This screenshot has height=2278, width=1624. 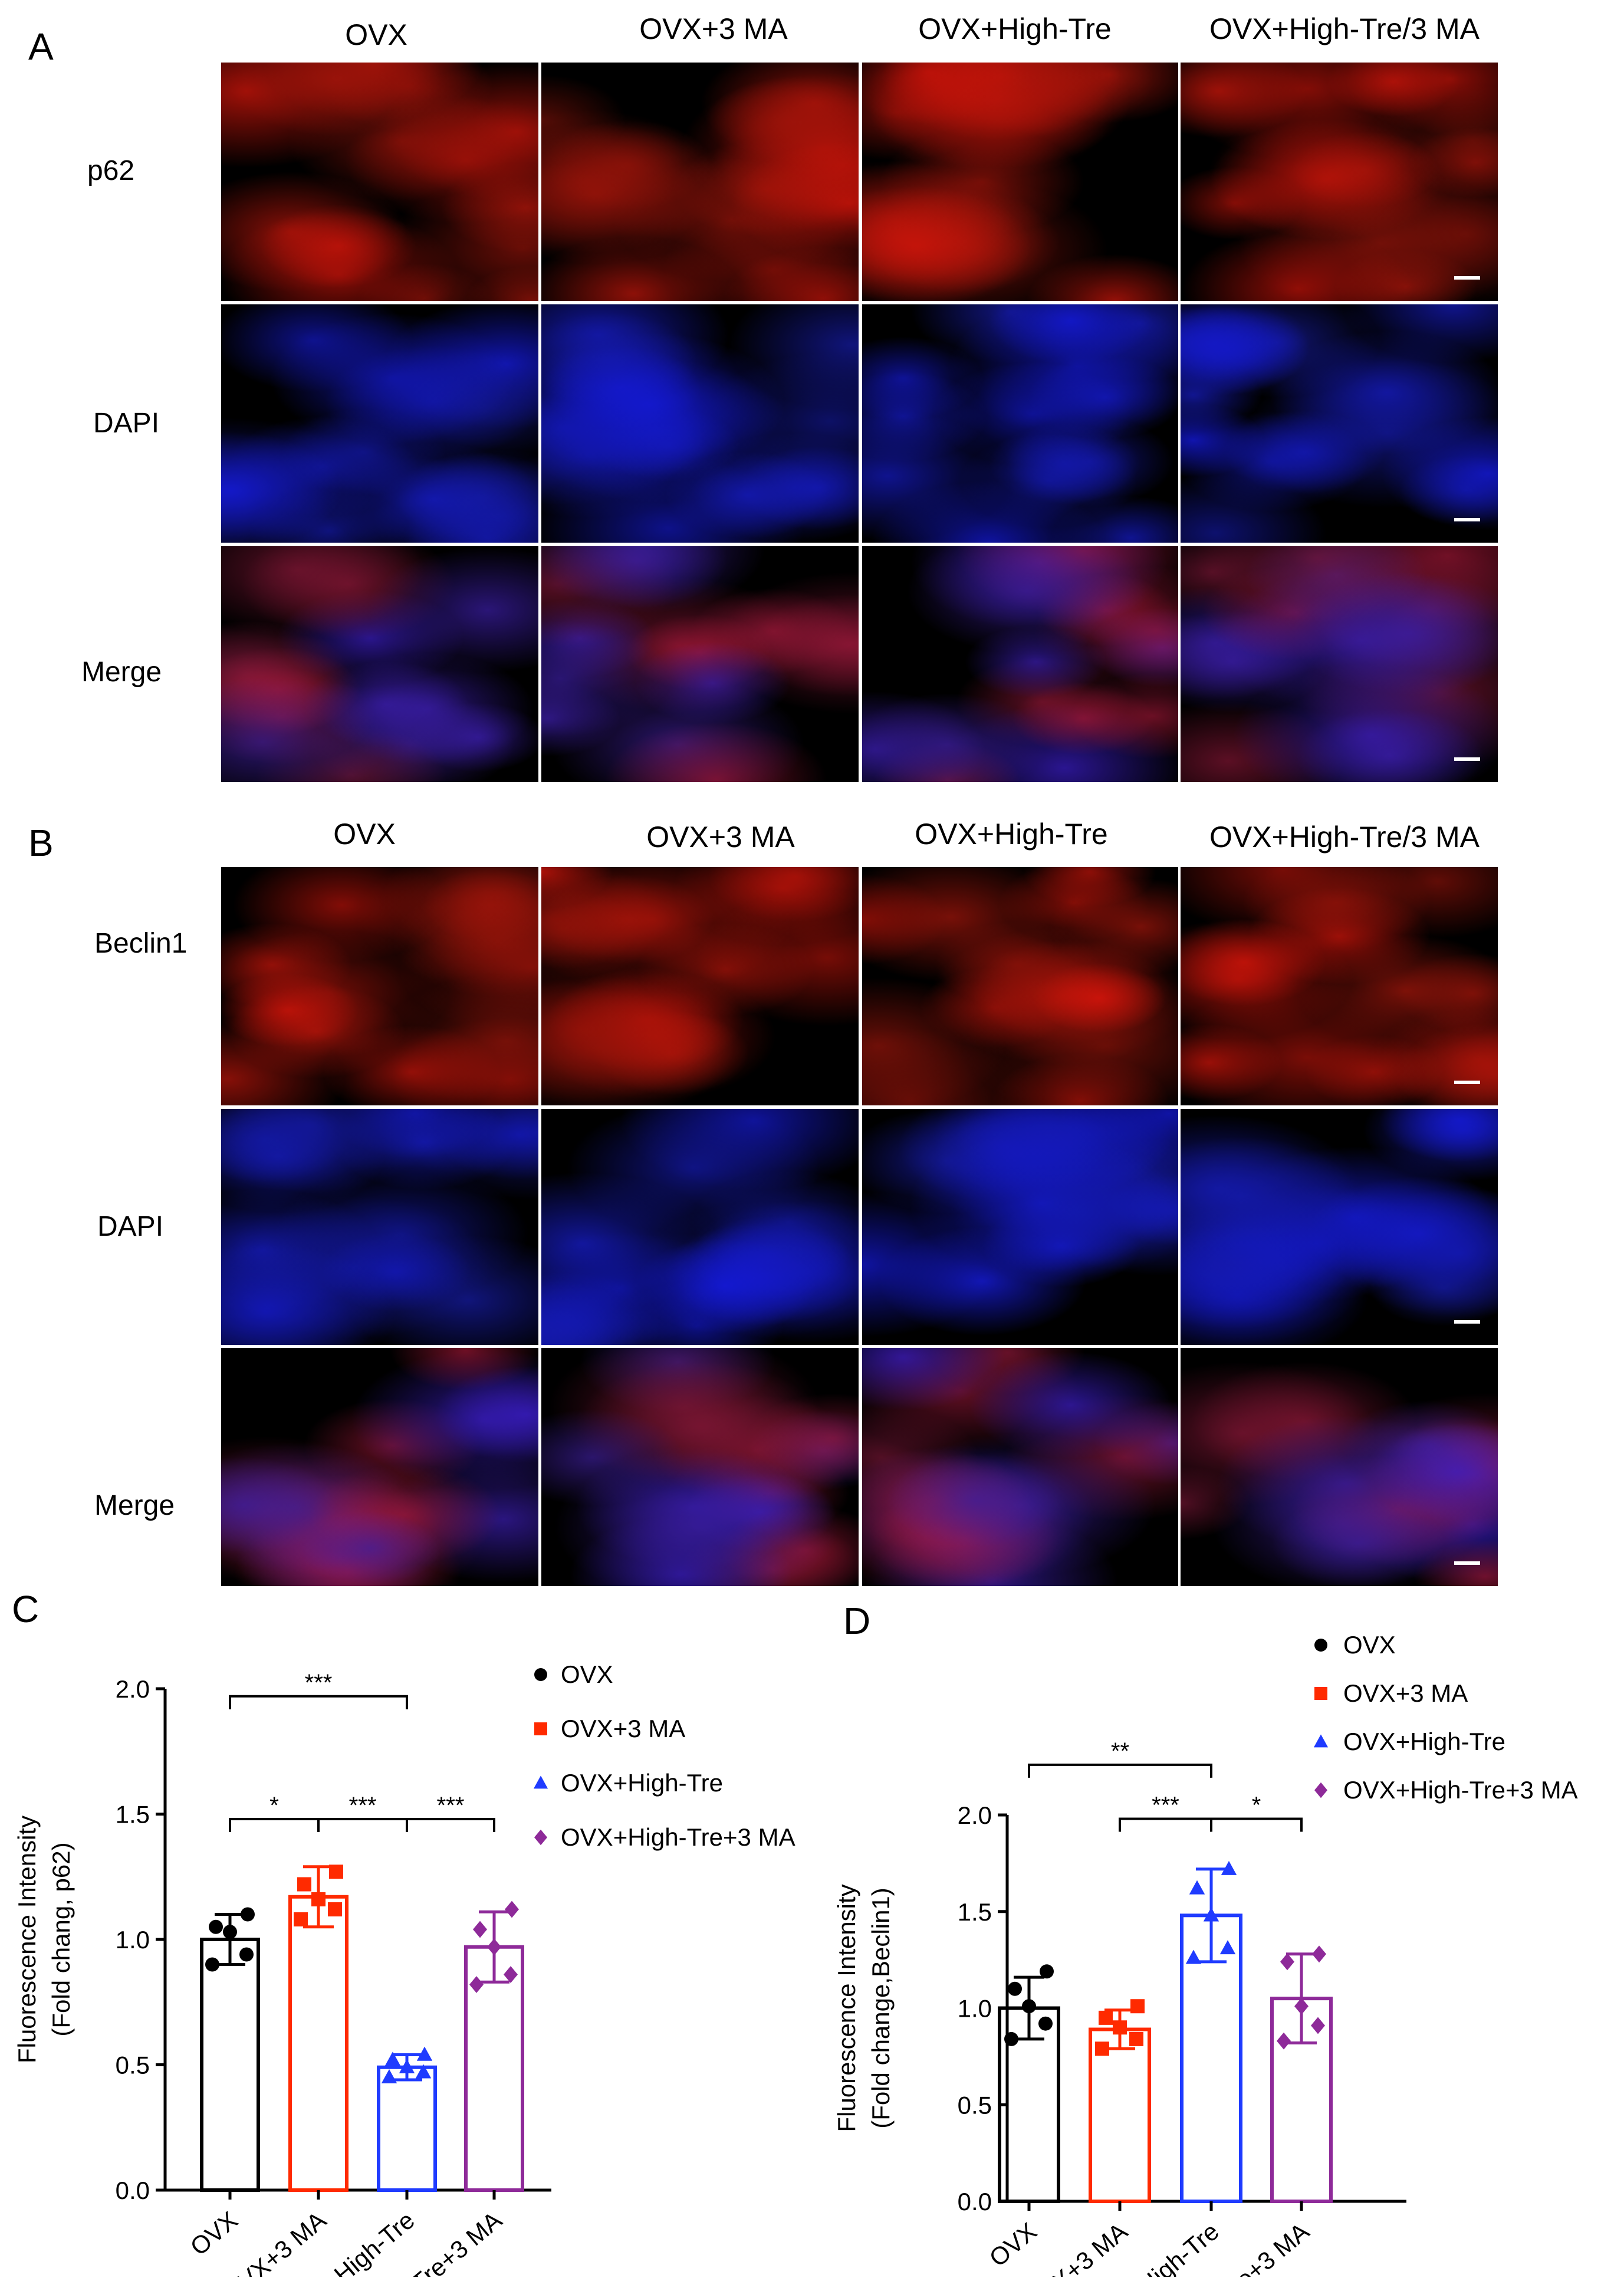 What do you see at coordinates (41, 46) in the screenshot?
I see `panel-a-letter: A` at bounding box center [41, 46].